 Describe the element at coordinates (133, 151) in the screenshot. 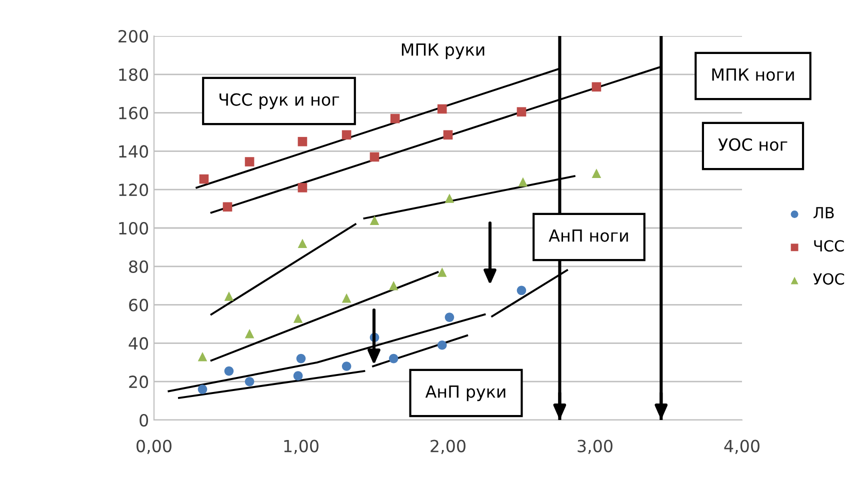

I see `y-tick-label: 140` at that location.